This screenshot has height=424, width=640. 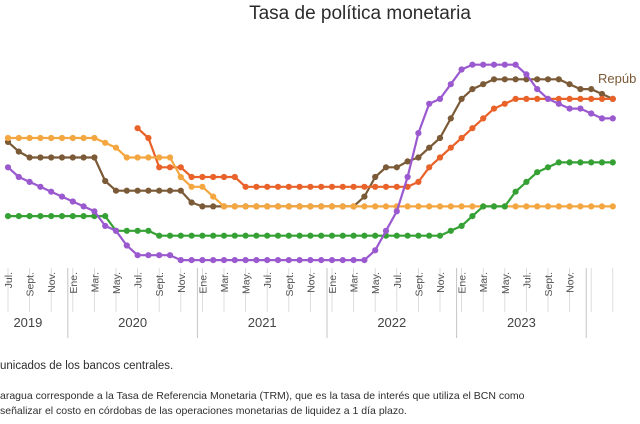 What do you see at coordinates (27, 322) in the screenshot?
I see `year-label: 2019` at bounding box center [27, 322].